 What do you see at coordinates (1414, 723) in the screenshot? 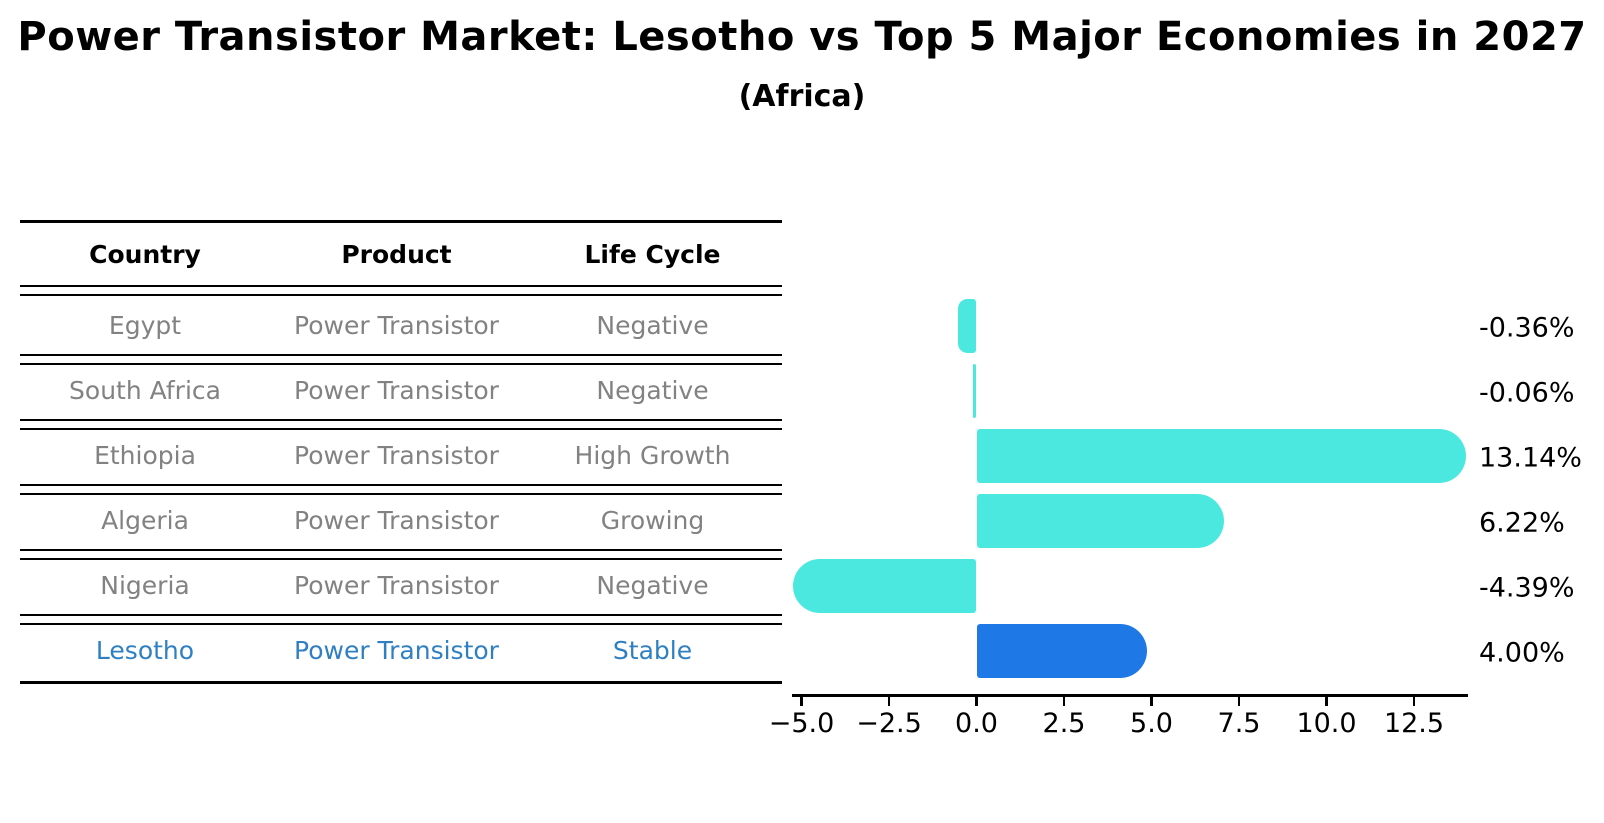
I see `x-axis-tick-label: 12.5` at bounding box center [1414, 723].